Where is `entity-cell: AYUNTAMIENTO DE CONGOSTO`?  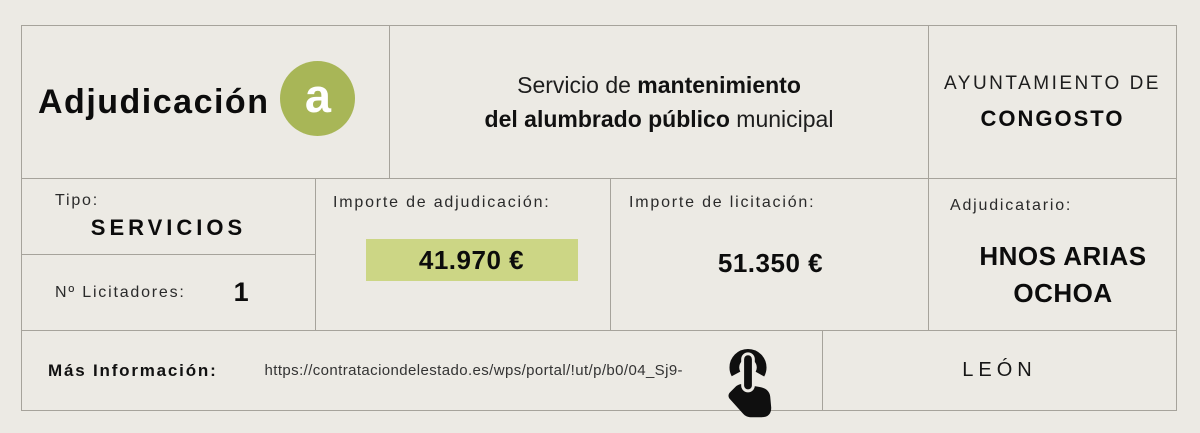 entity-cell: AYUNTAMIENTO DE CONGOSTO is located at coordinates (1052, 102).